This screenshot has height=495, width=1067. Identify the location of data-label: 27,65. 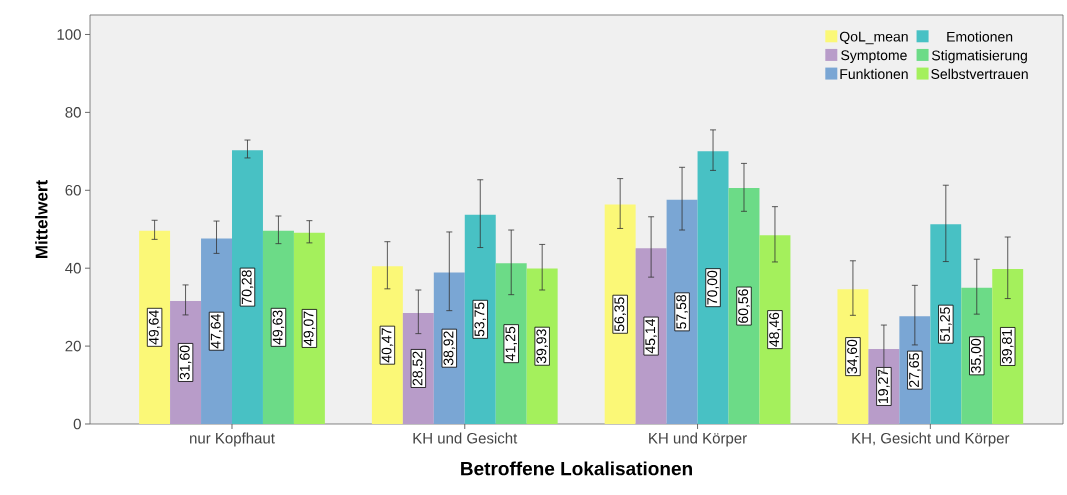
(915, 370).